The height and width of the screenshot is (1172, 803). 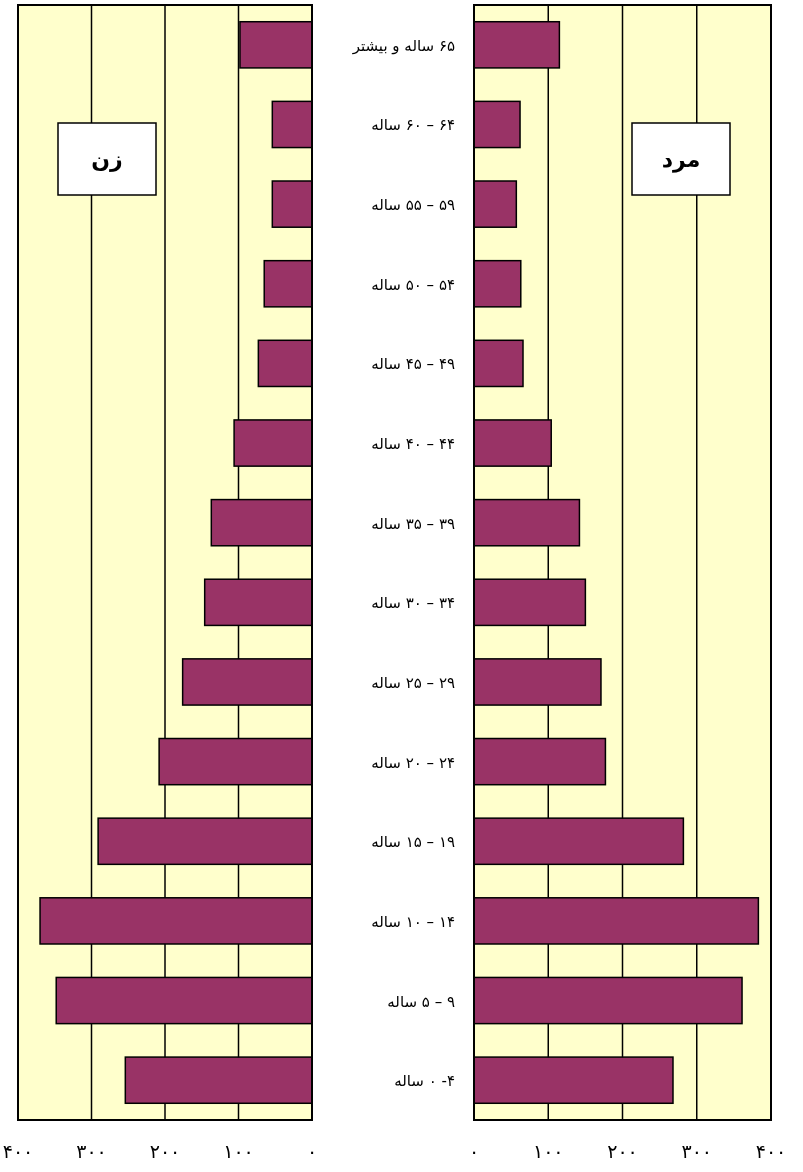 What do you see at coordinates (413, 125) in the screenshot?
I see `y-tick-label: ۶۴ – ۶۰ ساله` at bounding box center [413, 125].